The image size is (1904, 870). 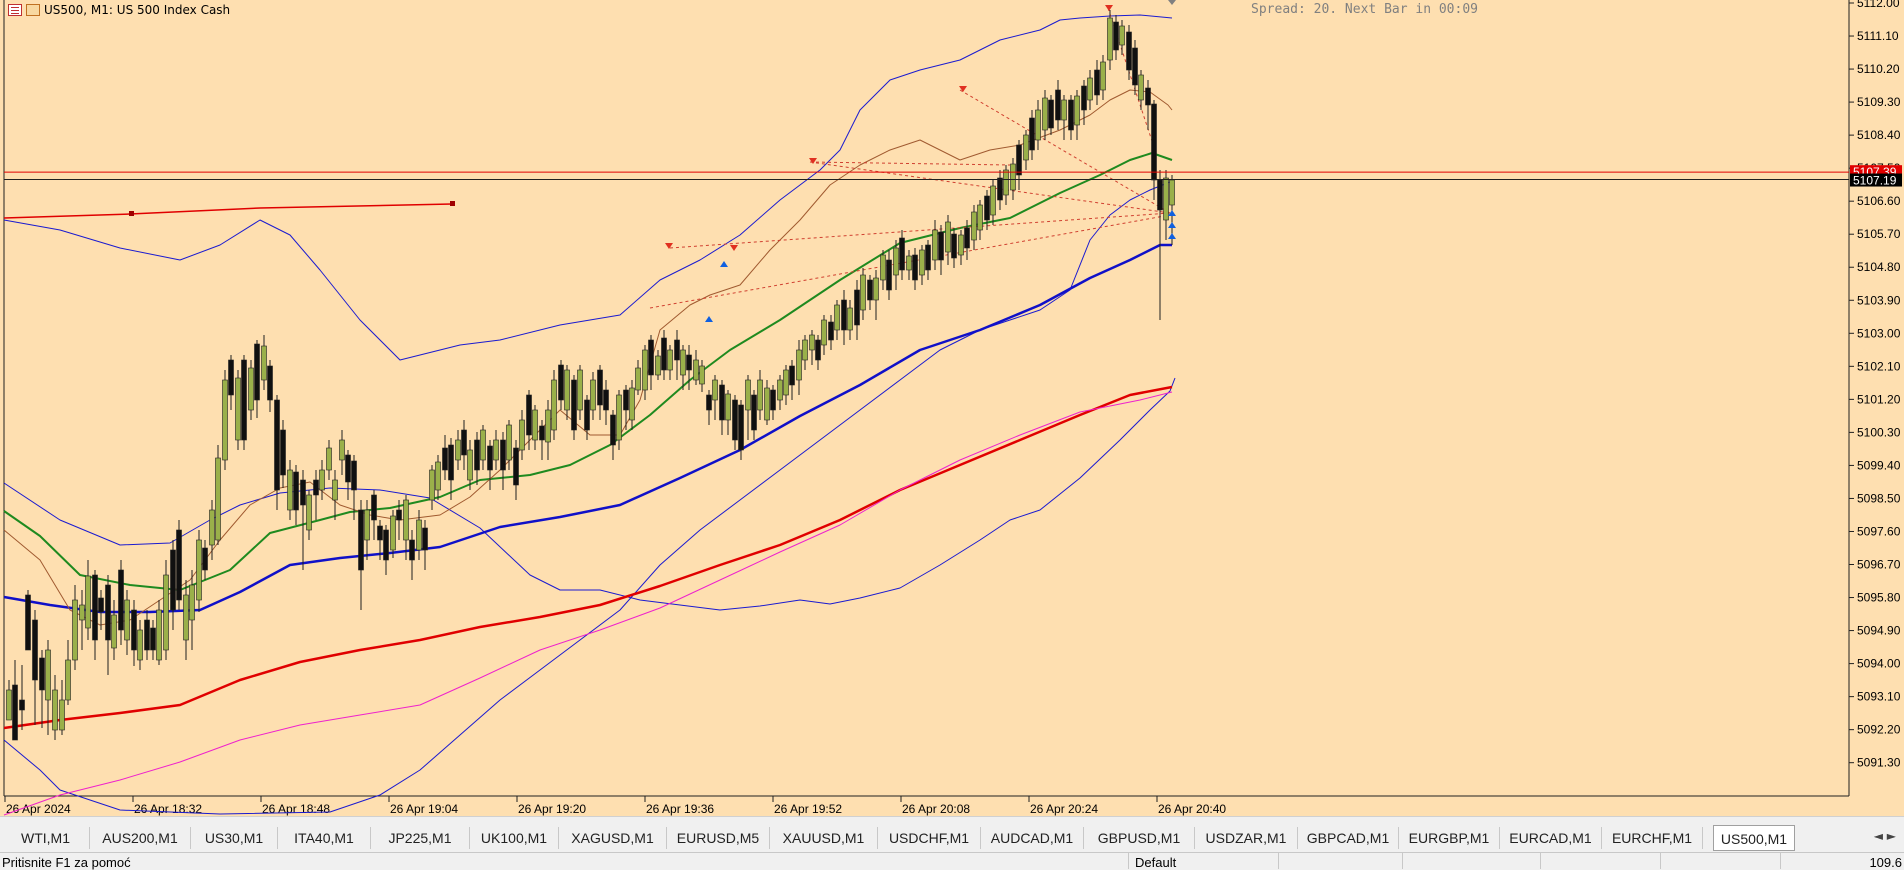 I want to click on status-bar: Pritisnite F1 za pomoć Default 109.6, so click(x=952, y=861).